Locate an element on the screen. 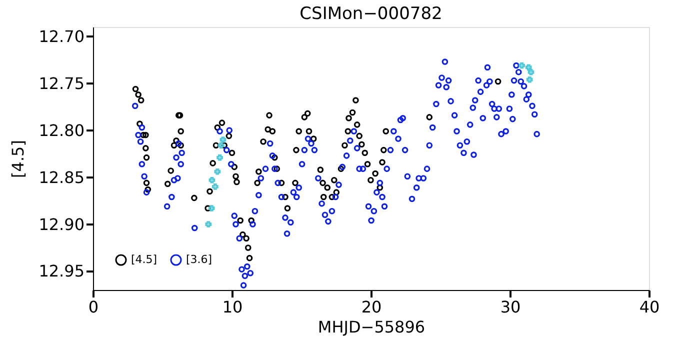 Image resolution: width=695 pixels, height=340 pixels. y-tick-label: 12.75 is located at coordinates (61, 83).